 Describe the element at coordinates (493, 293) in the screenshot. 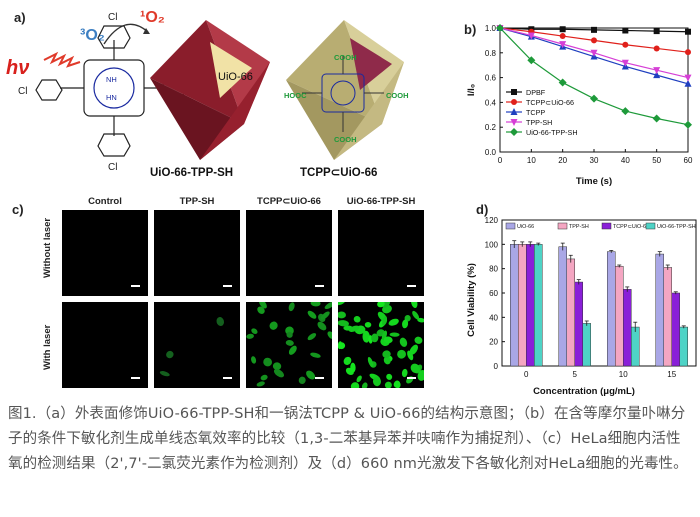

I see `y-tick-label: 60` at that location.